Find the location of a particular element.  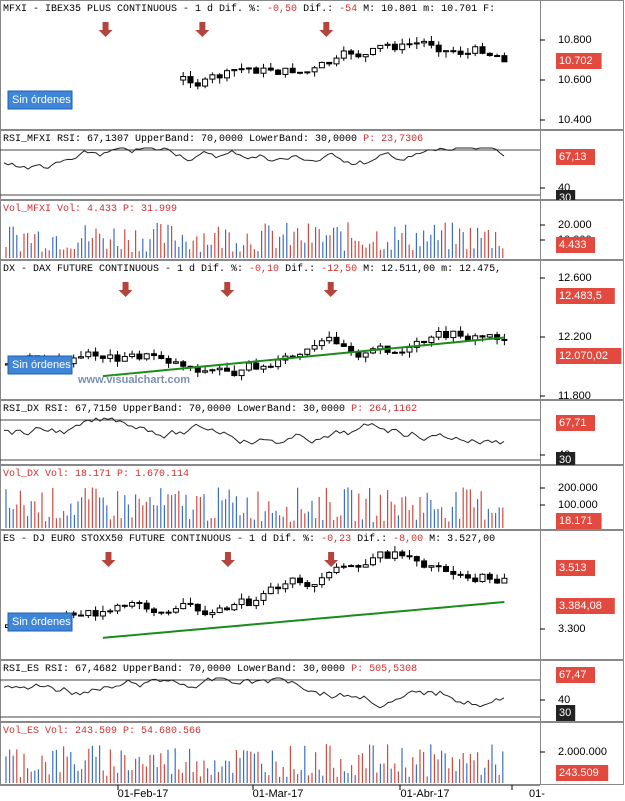

price-tag-text: 67,71 is located at coordinates (573, 423).